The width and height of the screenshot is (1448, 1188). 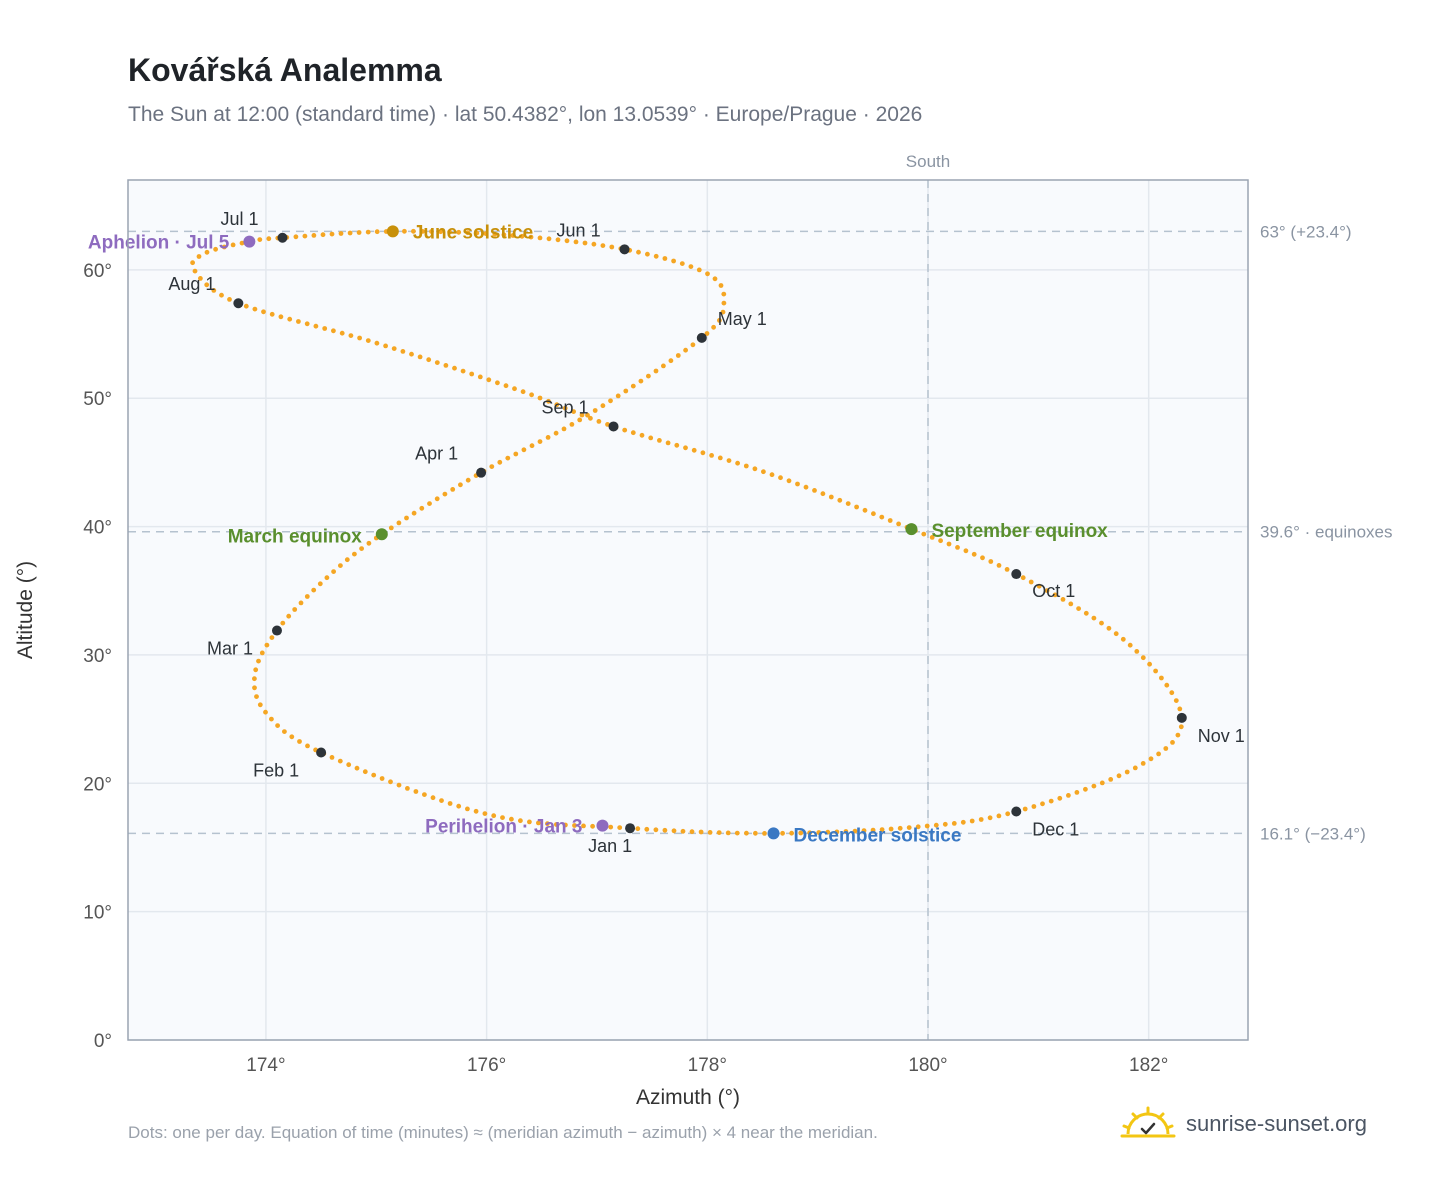 What do you see at coordinates (773, 833) in the screenshot?
I see `event-marker` at bounding box center [773, 833].